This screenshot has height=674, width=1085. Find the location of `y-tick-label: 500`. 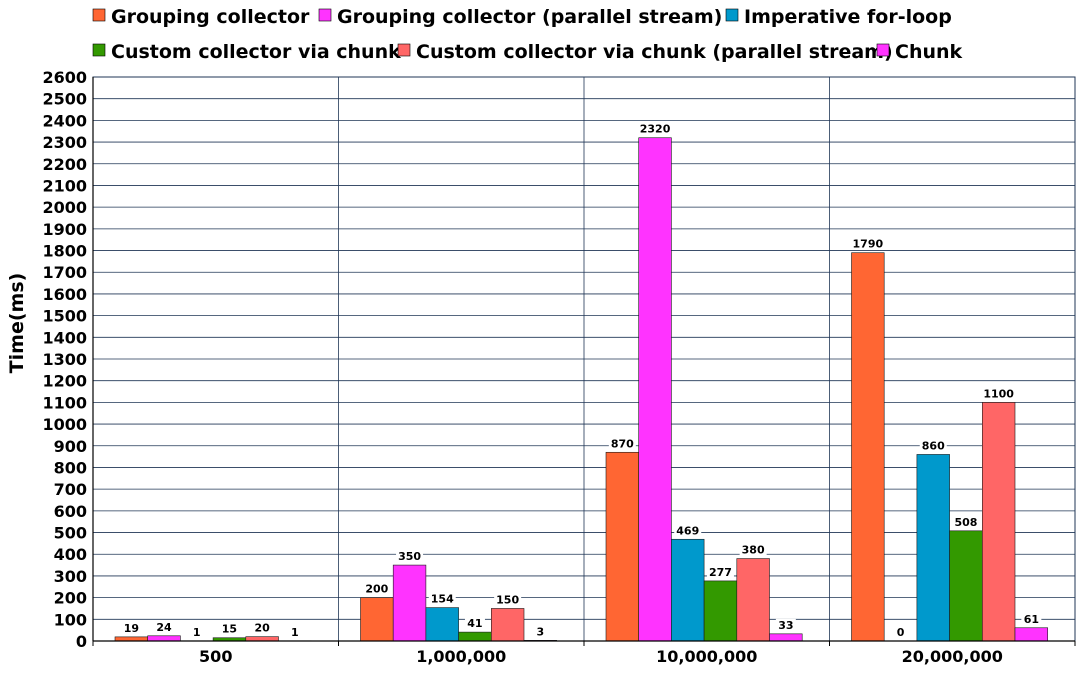

y-tick-label: 500 is located at coordinates (70, 533).